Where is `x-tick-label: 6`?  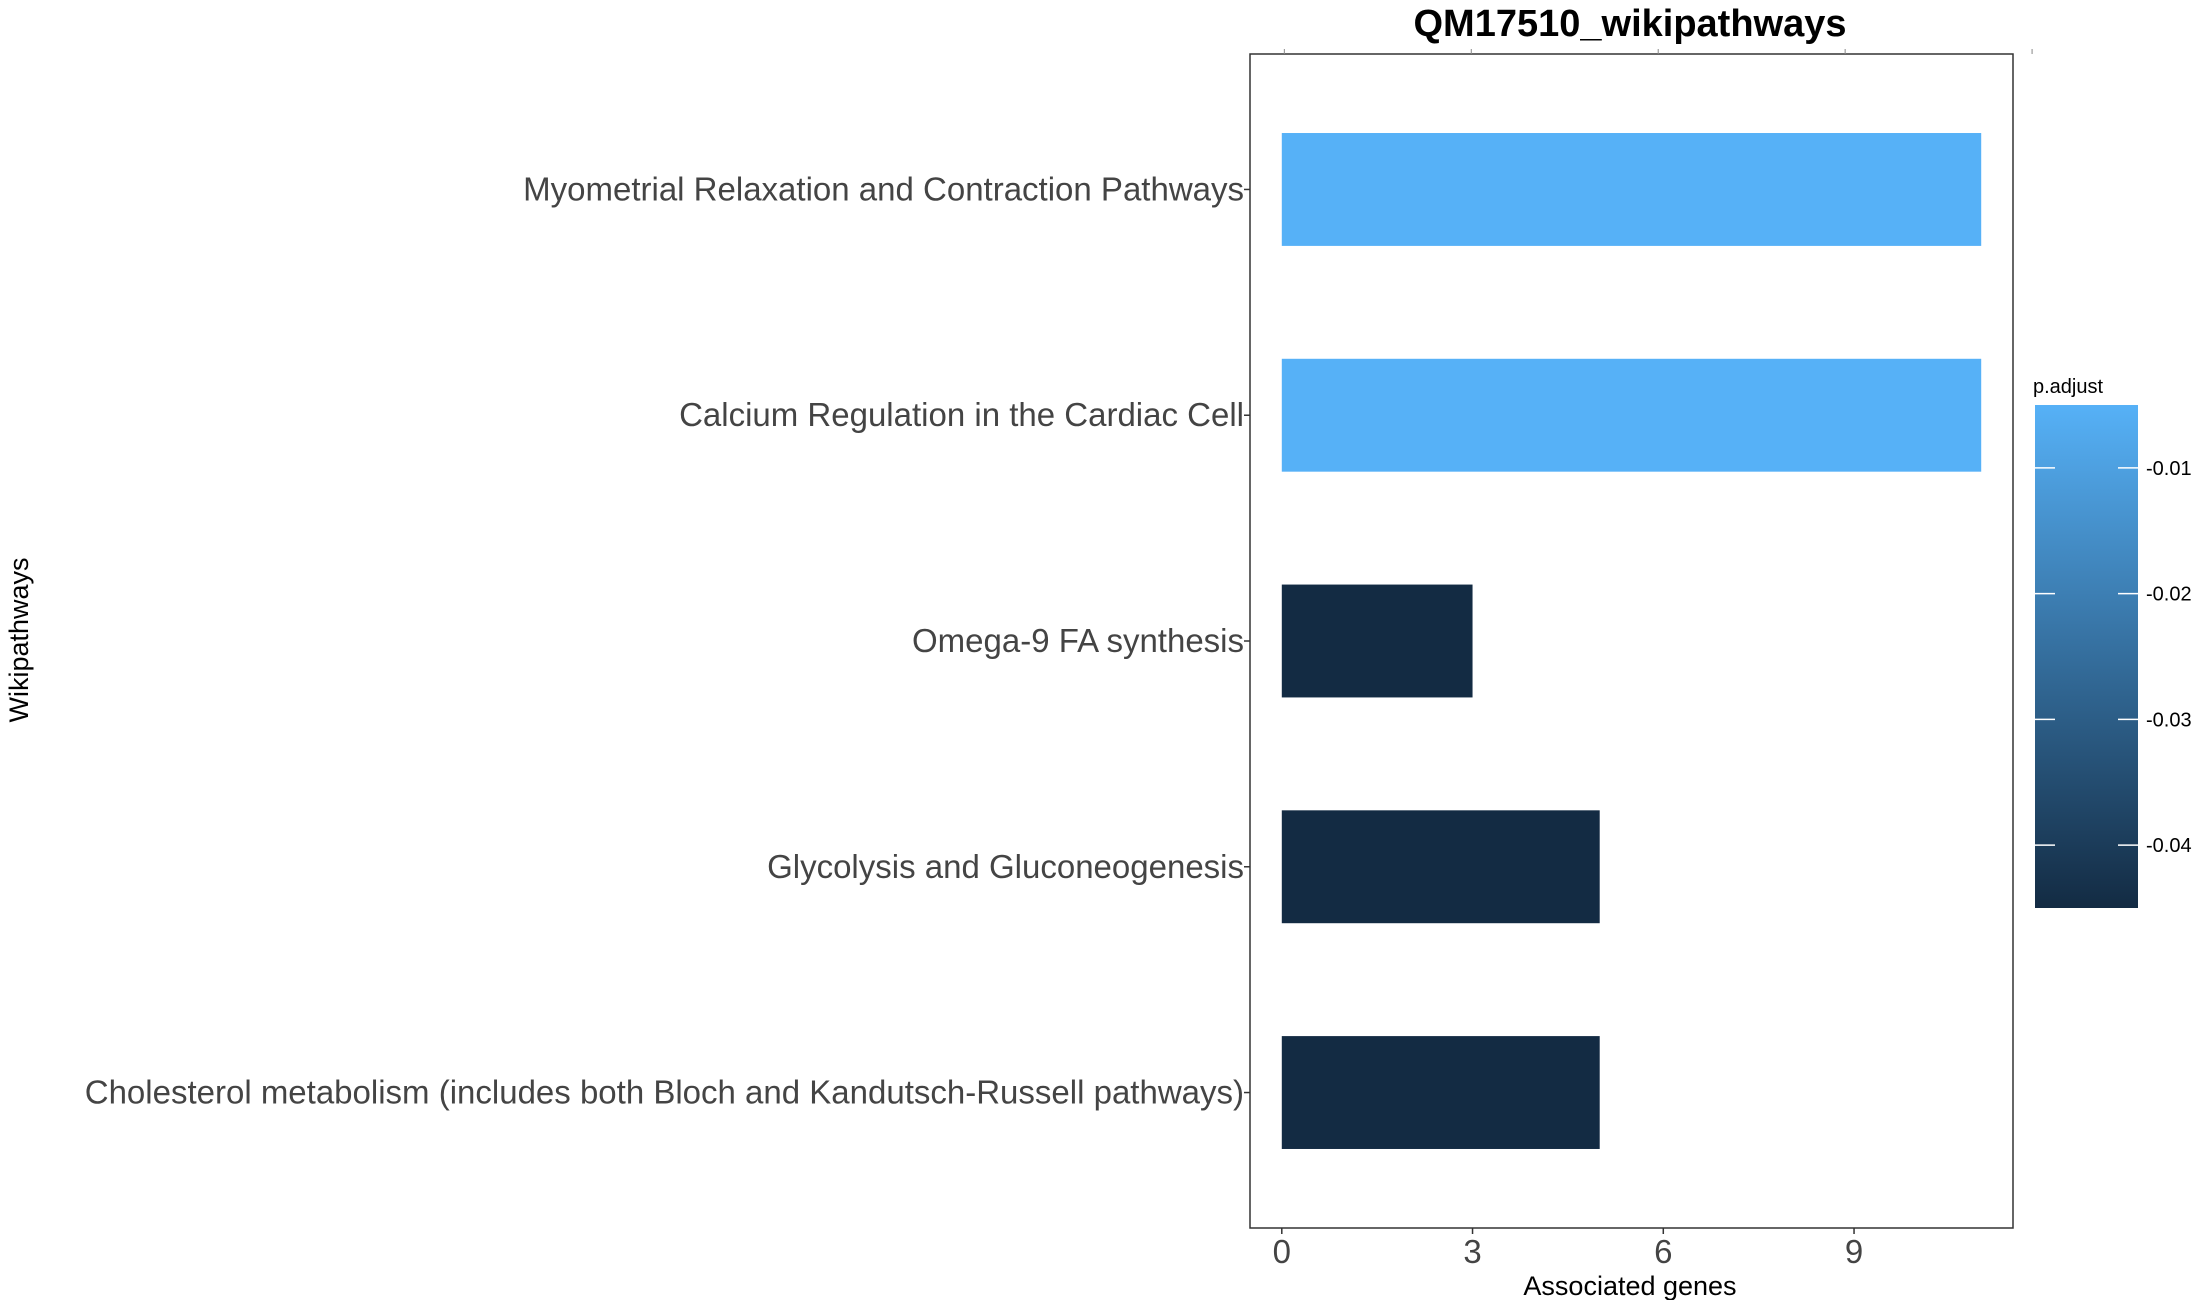
x-tick-label: 6 is located at coordinates (1663, 1251).